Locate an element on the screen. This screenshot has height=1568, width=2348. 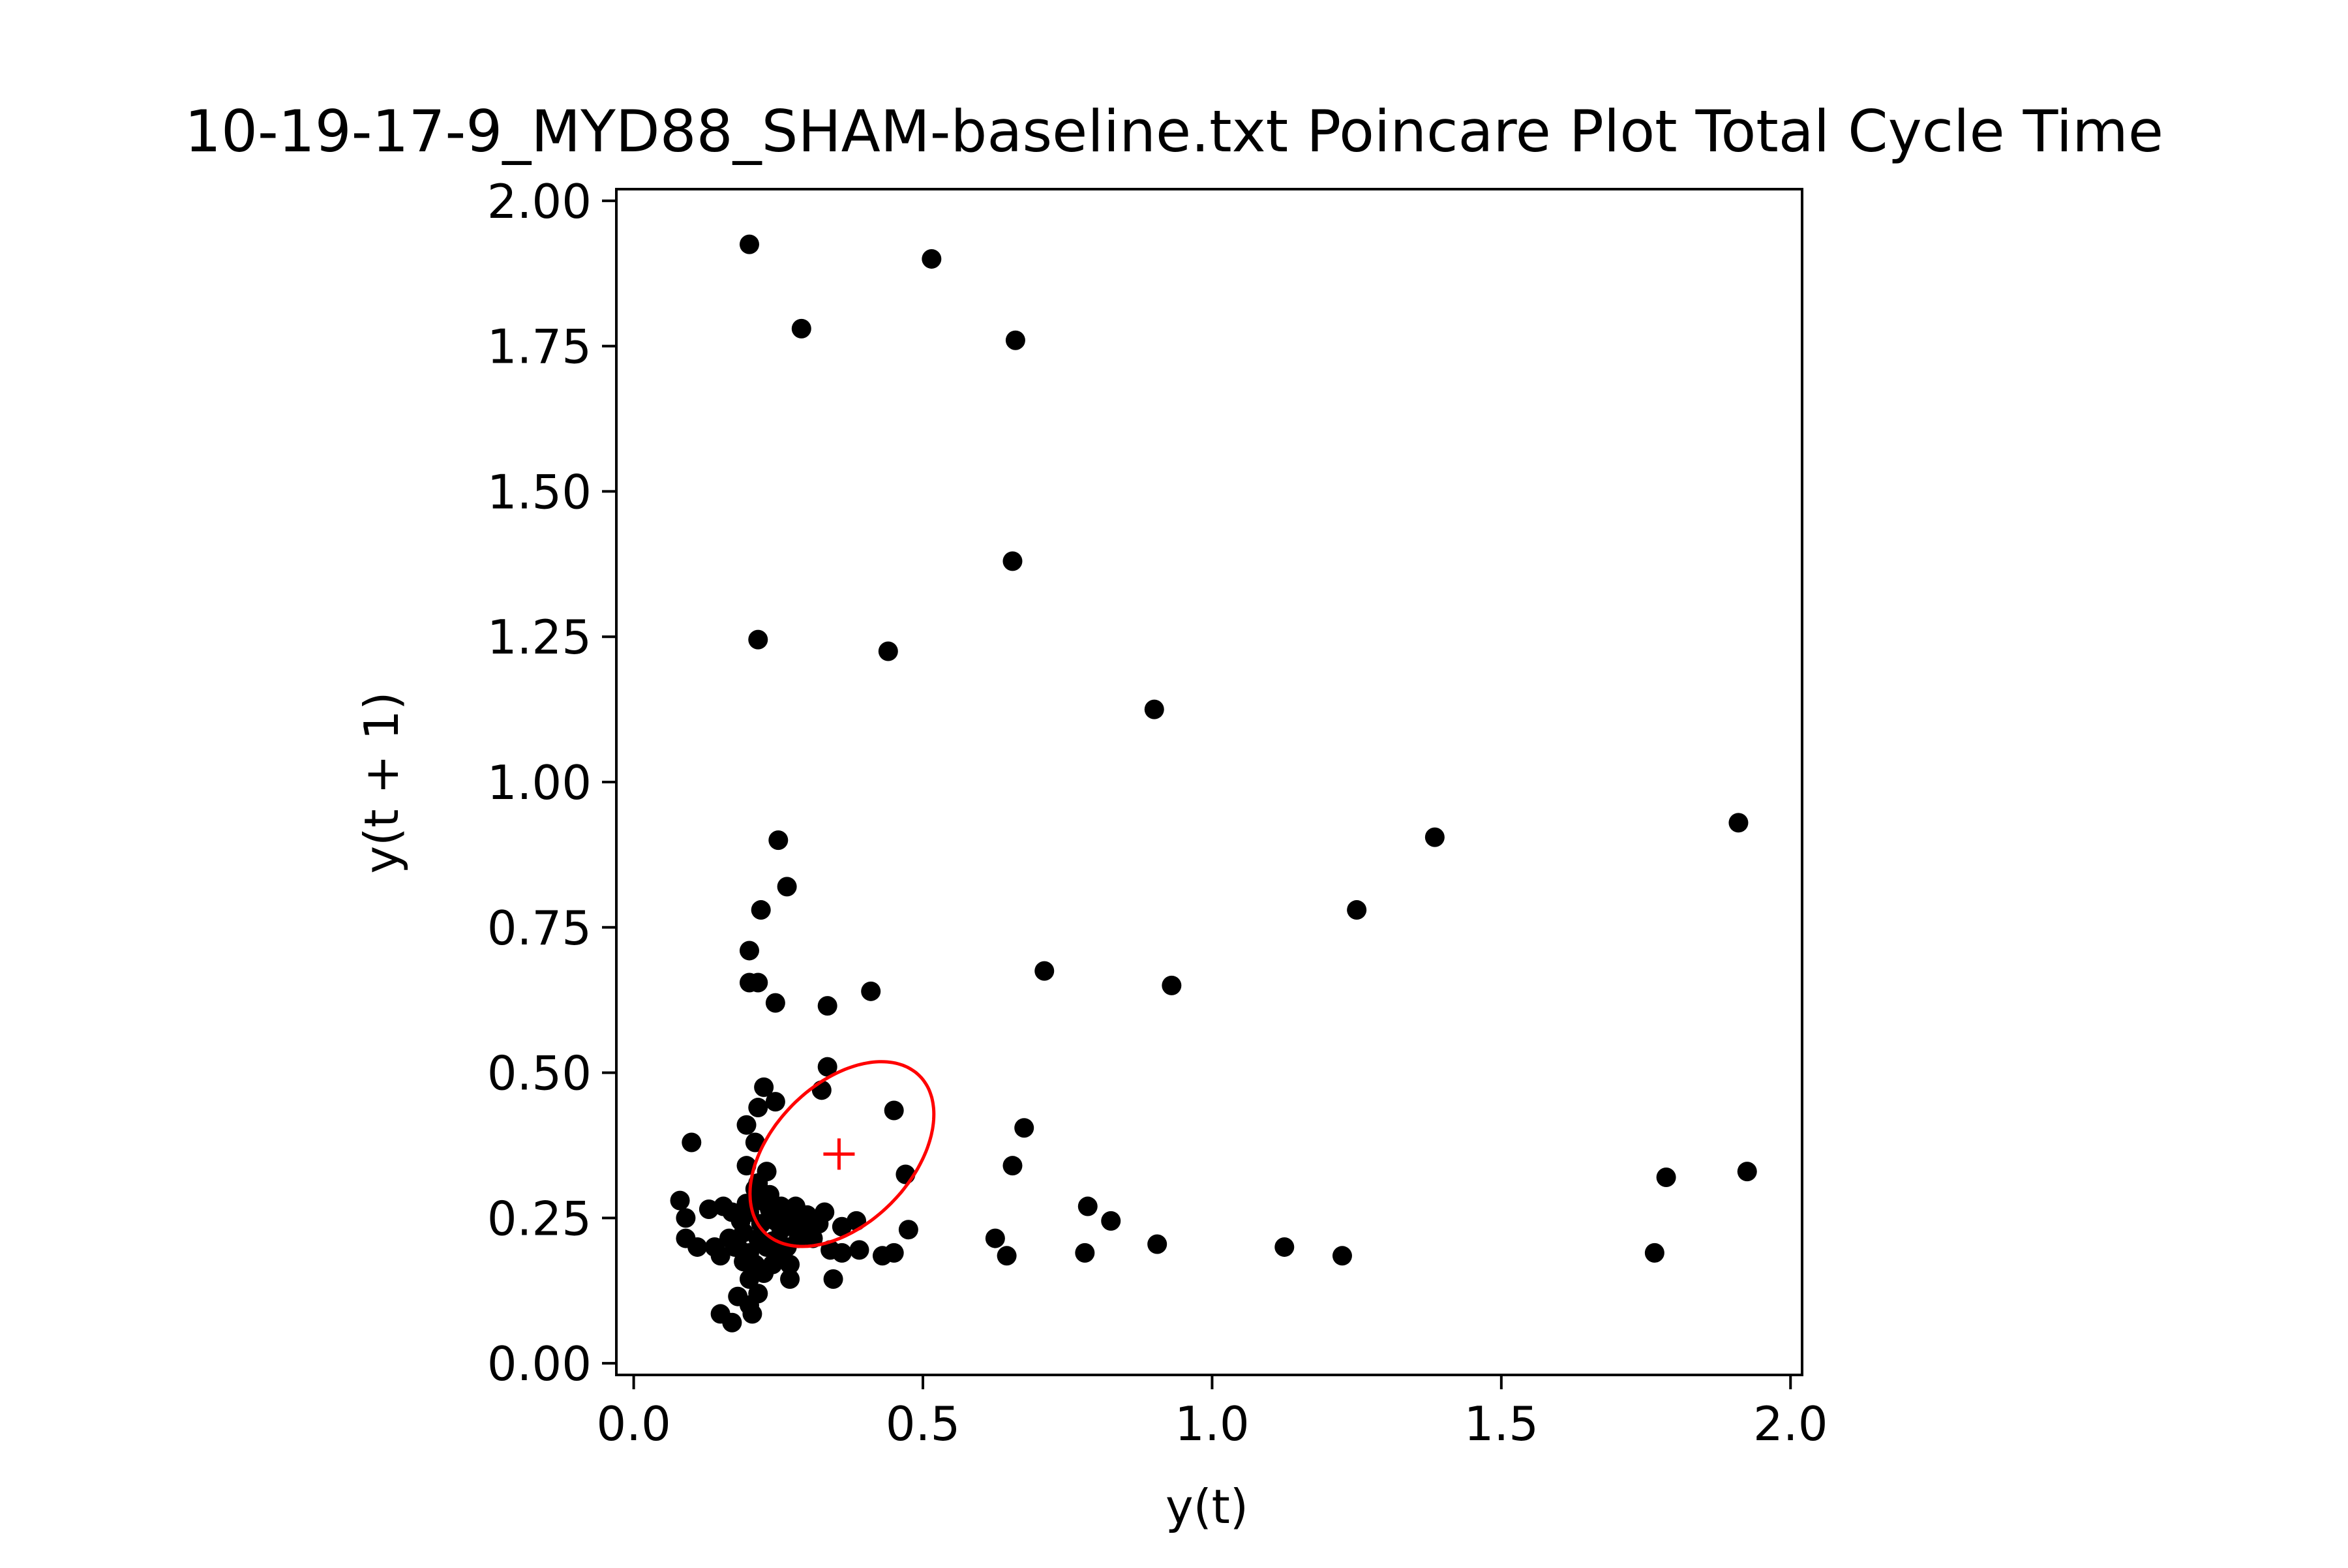
y-tick-label: 1.25 is located at coordinates (540, 637).